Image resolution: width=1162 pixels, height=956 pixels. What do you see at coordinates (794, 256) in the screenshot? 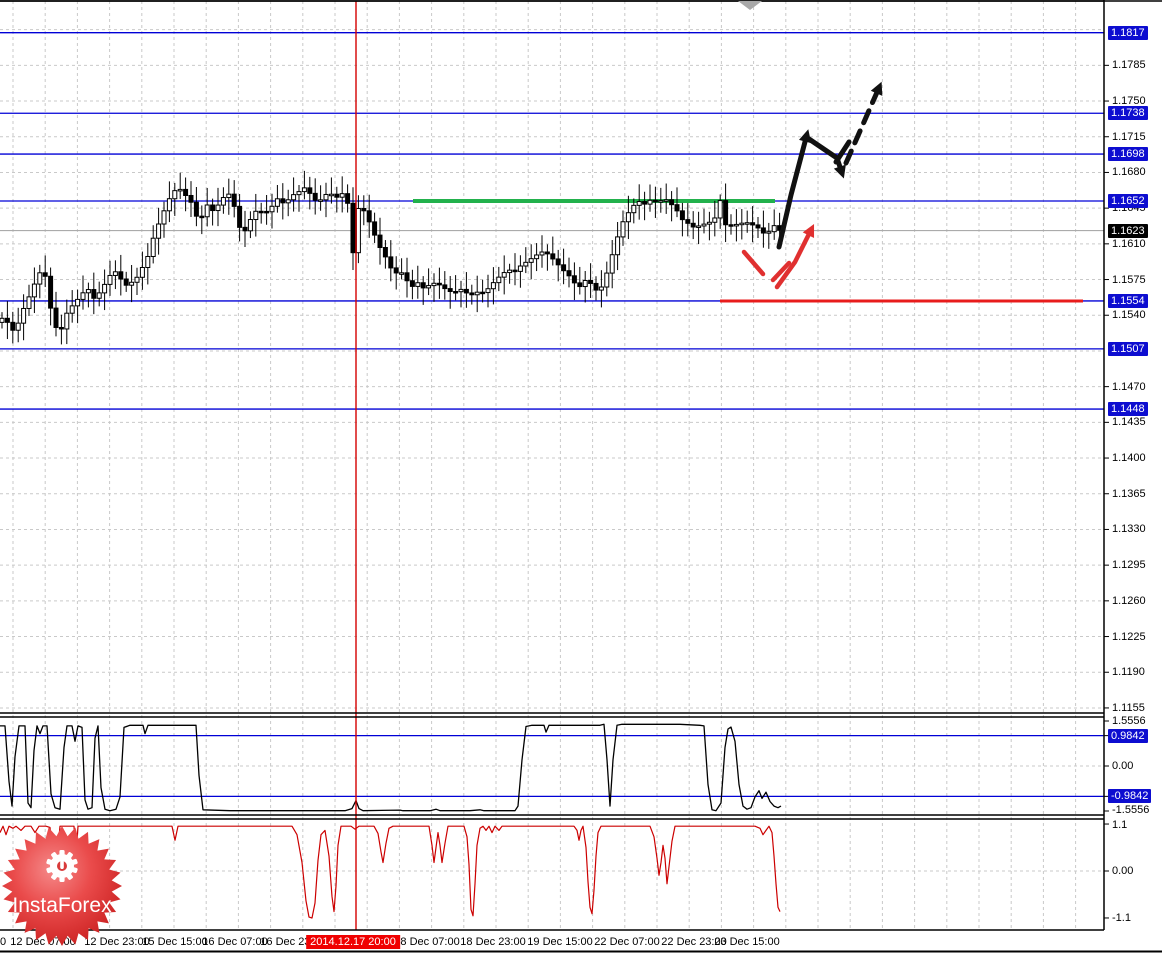
I see `red-arrow-up` at bounding box center [794, 256].